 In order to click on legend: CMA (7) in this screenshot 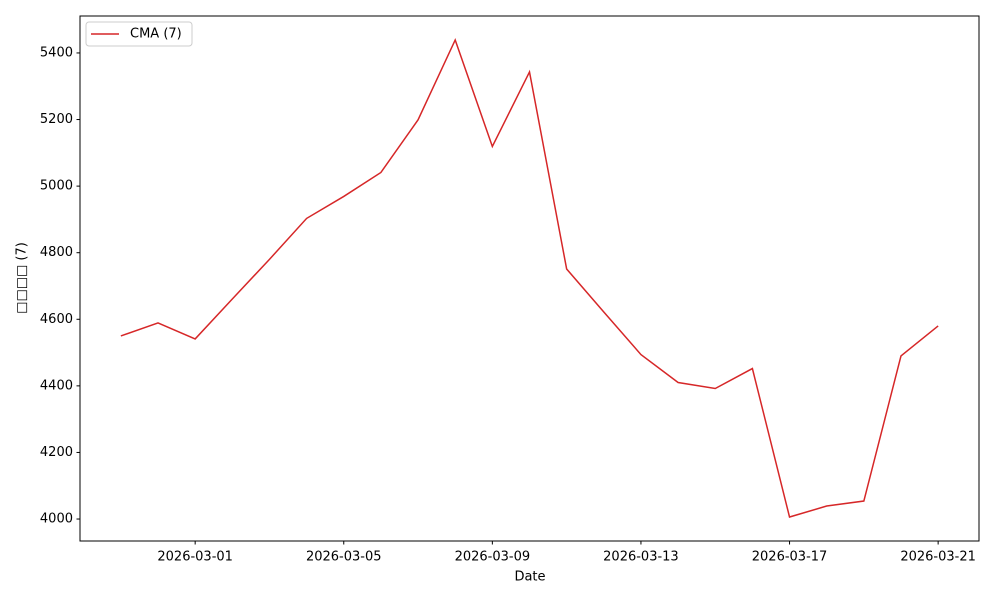, I will do `click(139, 34)`.